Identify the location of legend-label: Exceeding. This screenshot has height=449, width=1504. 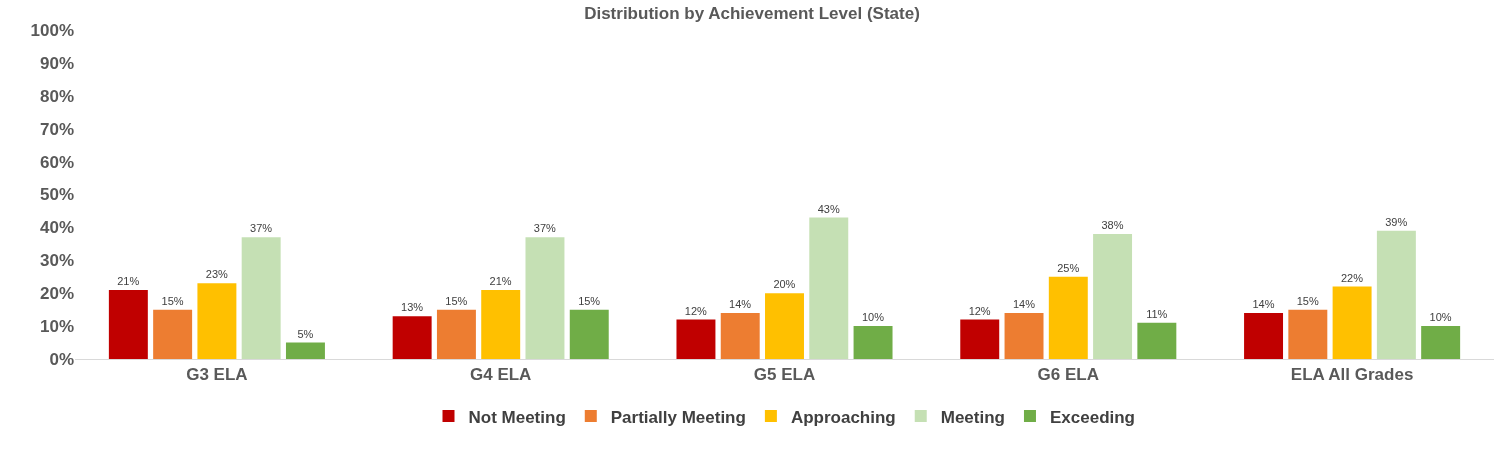
(1092, 417).